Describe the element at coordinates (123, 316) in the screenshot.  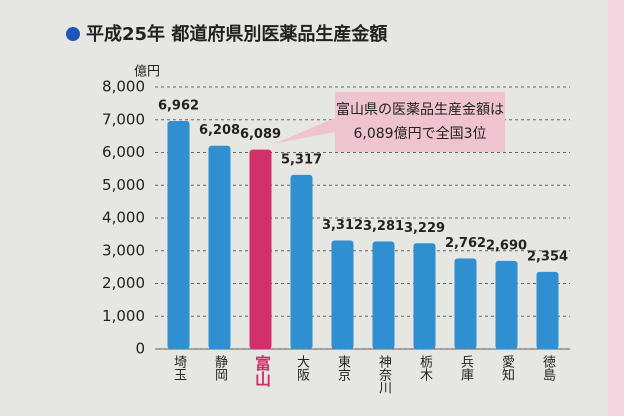
I see `y-tick-label: 1,000` at that location.